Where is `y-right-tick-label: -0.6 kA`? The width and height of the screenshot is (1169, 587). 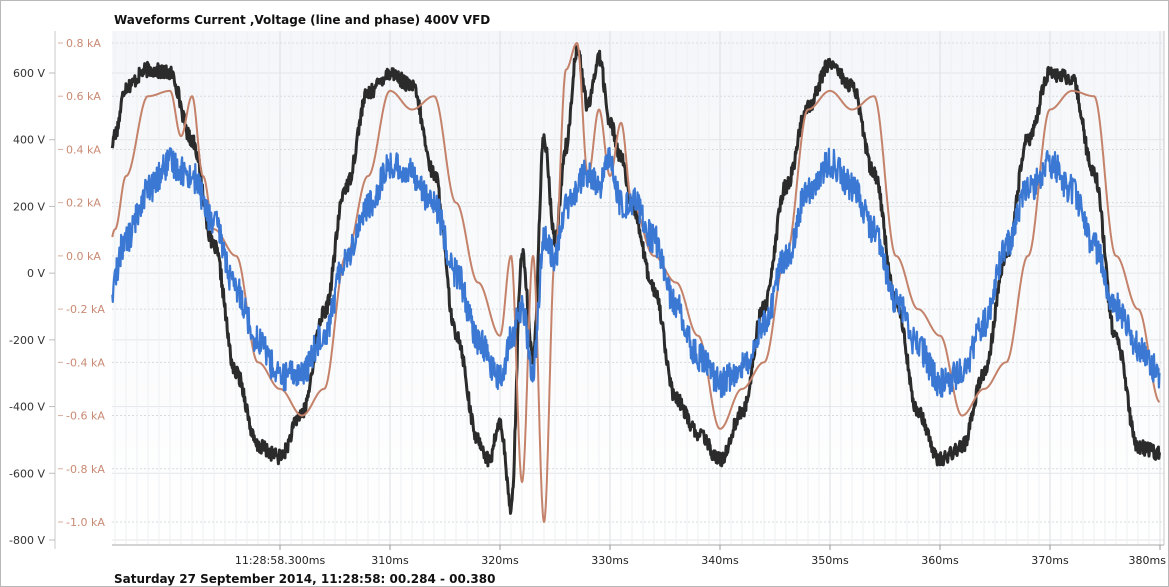 y-right-tick-label: -0.6 kA is located at coordinates (85, 416).